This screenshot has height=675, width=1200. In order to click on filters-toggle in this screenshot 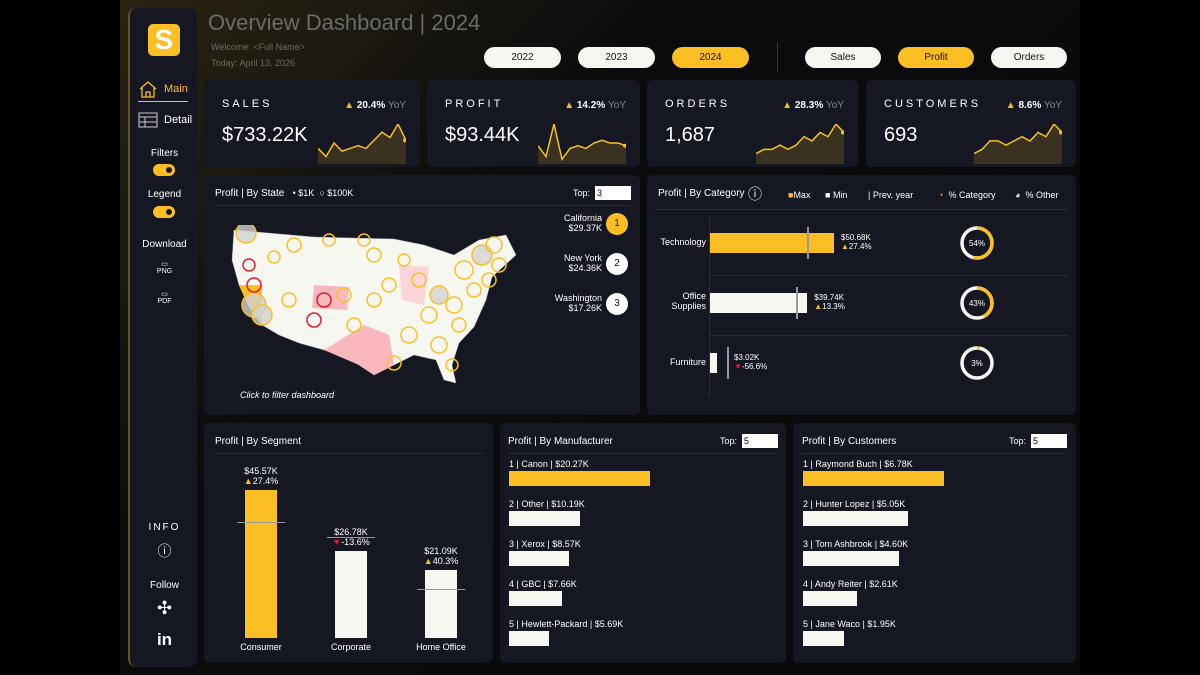, I will do `click(164, 170)`.